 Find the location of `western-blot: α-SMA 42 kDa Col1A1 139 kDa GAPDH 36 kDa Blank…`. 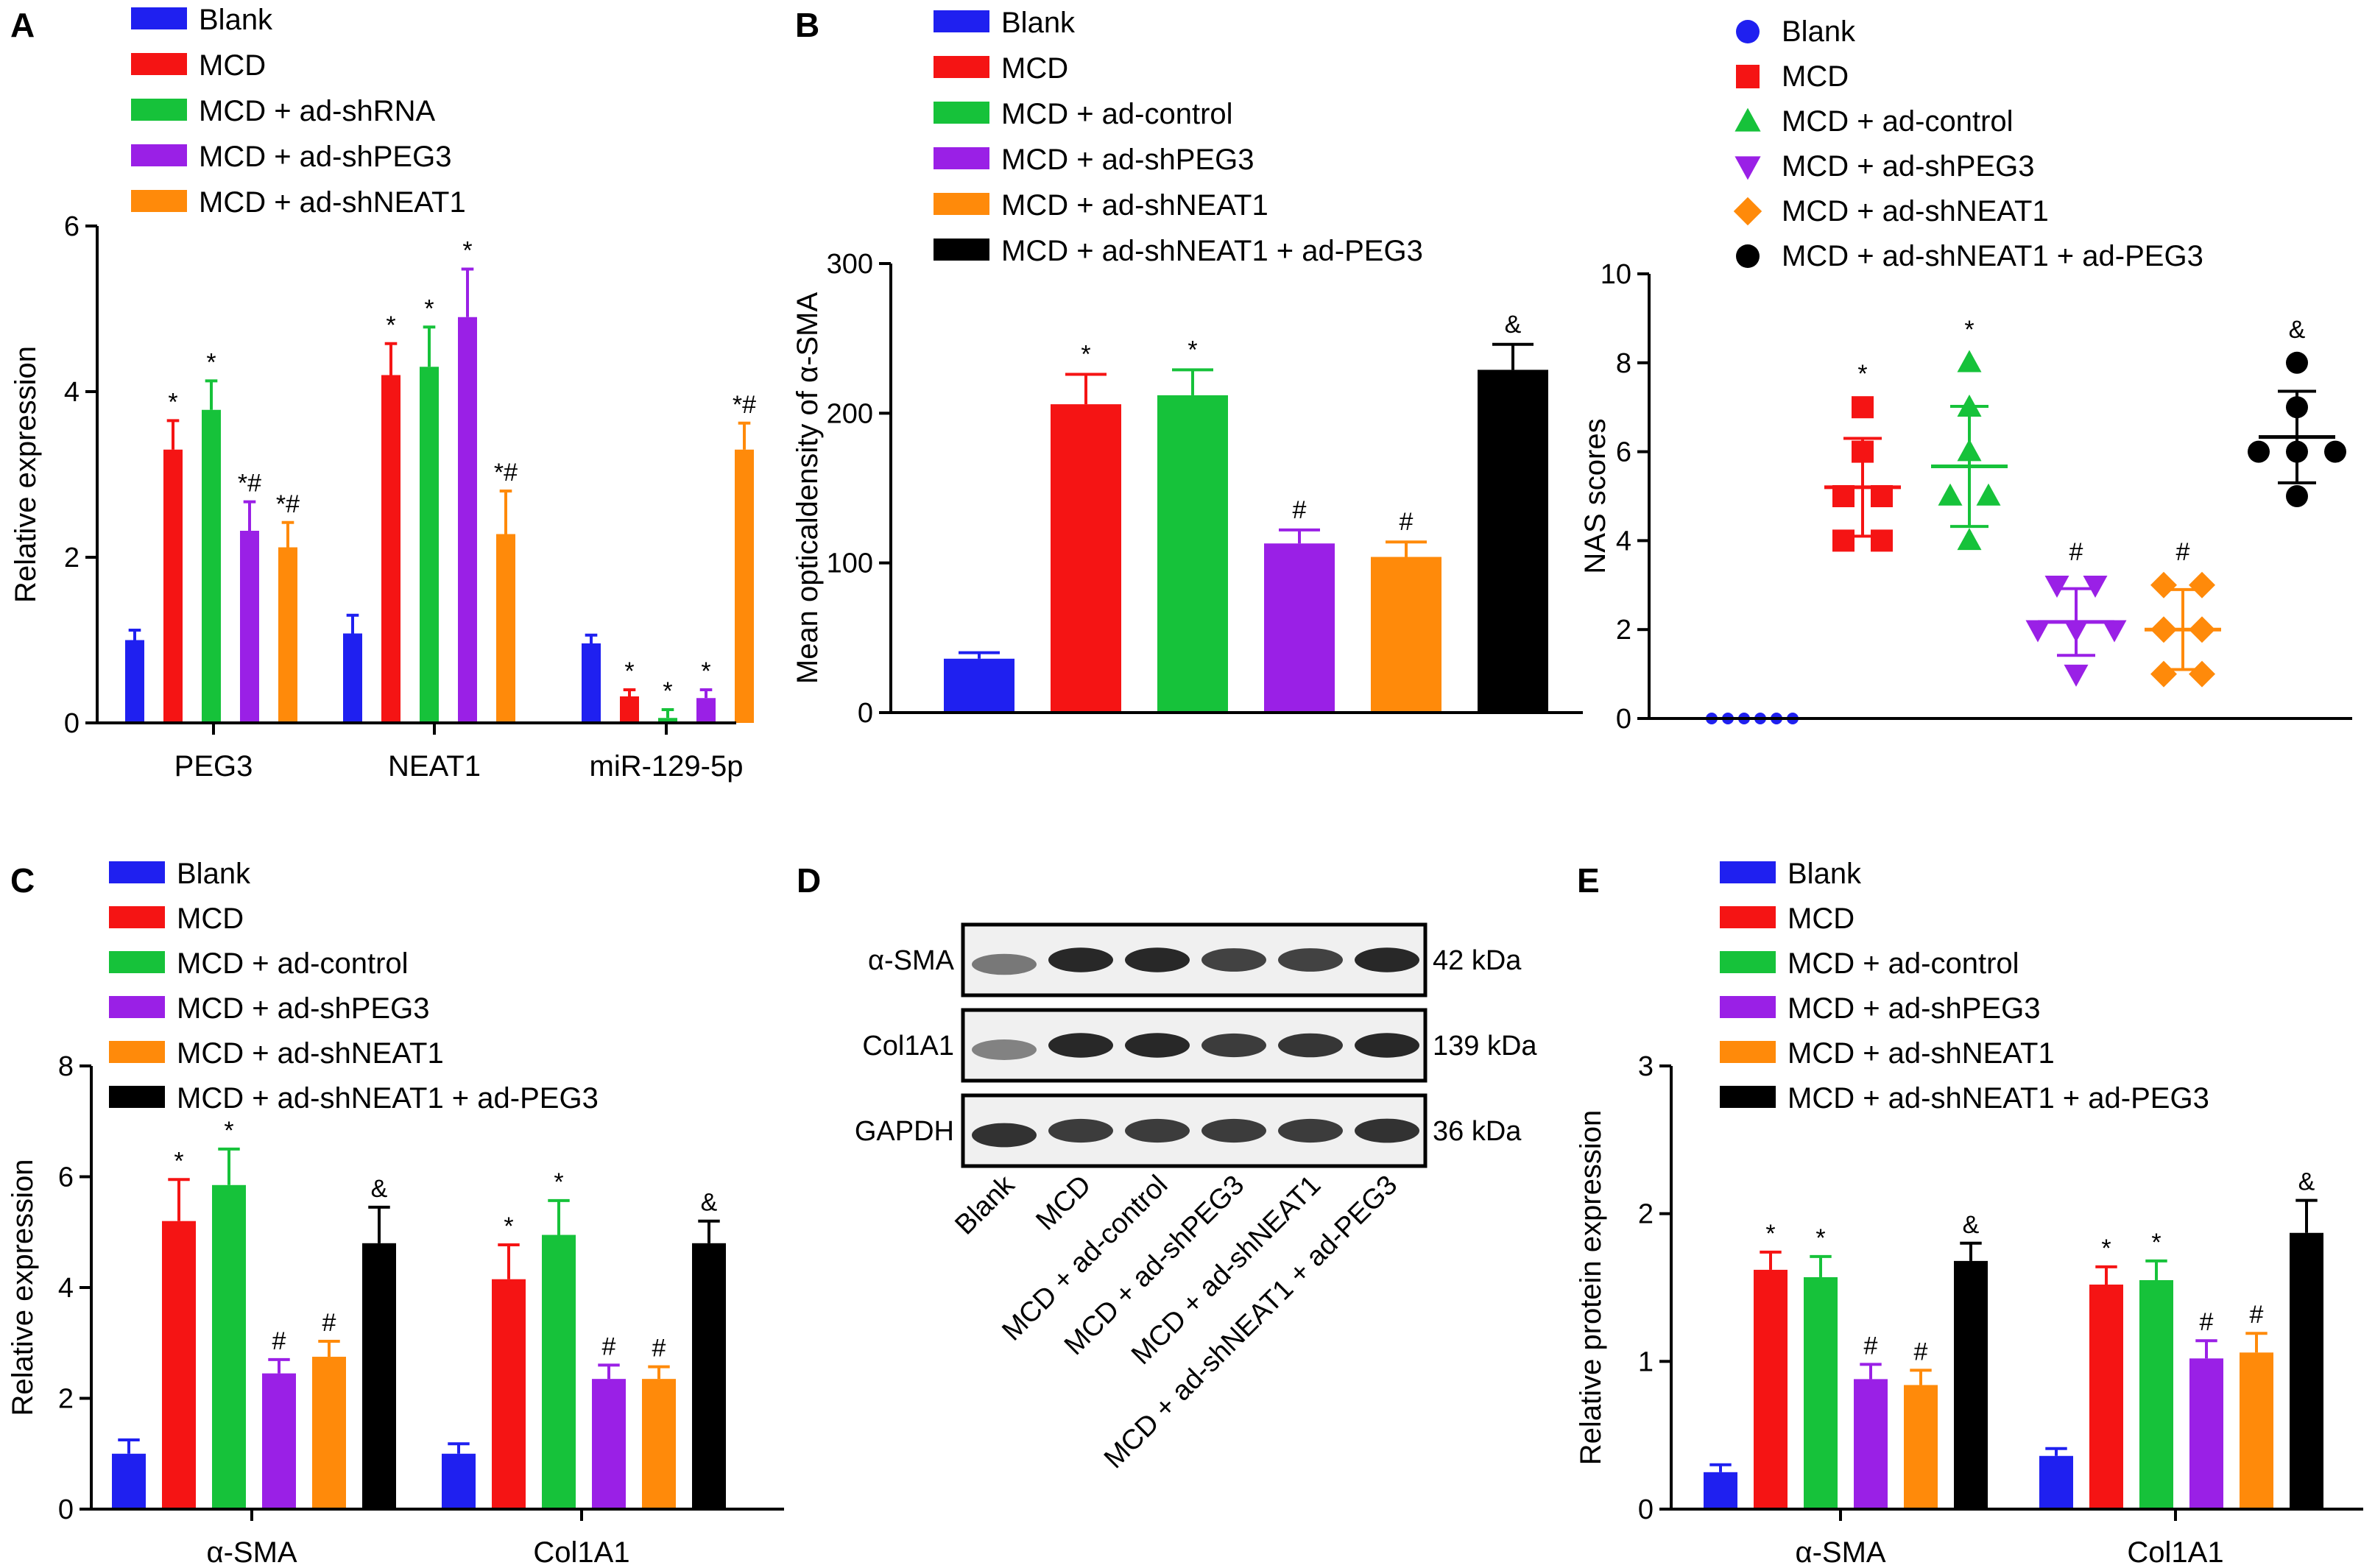

western-blot: α-SMA 42 kDa Col1A1 139 kDa GAPDH 36 kDa Blank… is located at coordinates (1196, 1198).